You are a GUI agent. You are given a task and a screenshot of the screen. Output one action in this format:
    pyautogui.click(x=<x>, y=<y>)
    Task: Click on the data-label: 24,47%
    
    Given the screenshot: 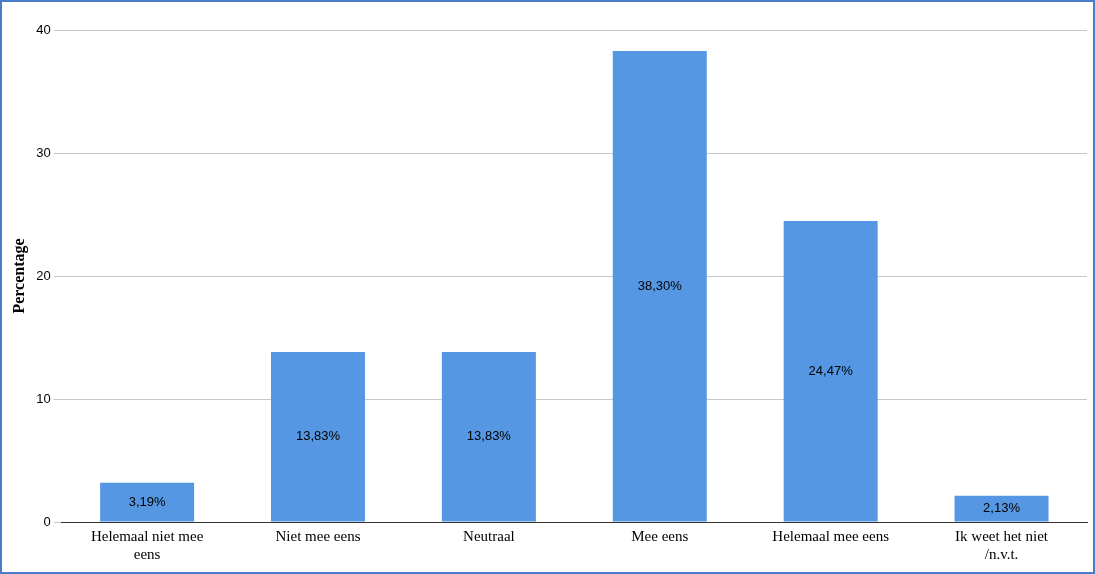 What is the action you would take?
    pyautogui.click(x=831, y=370)
    